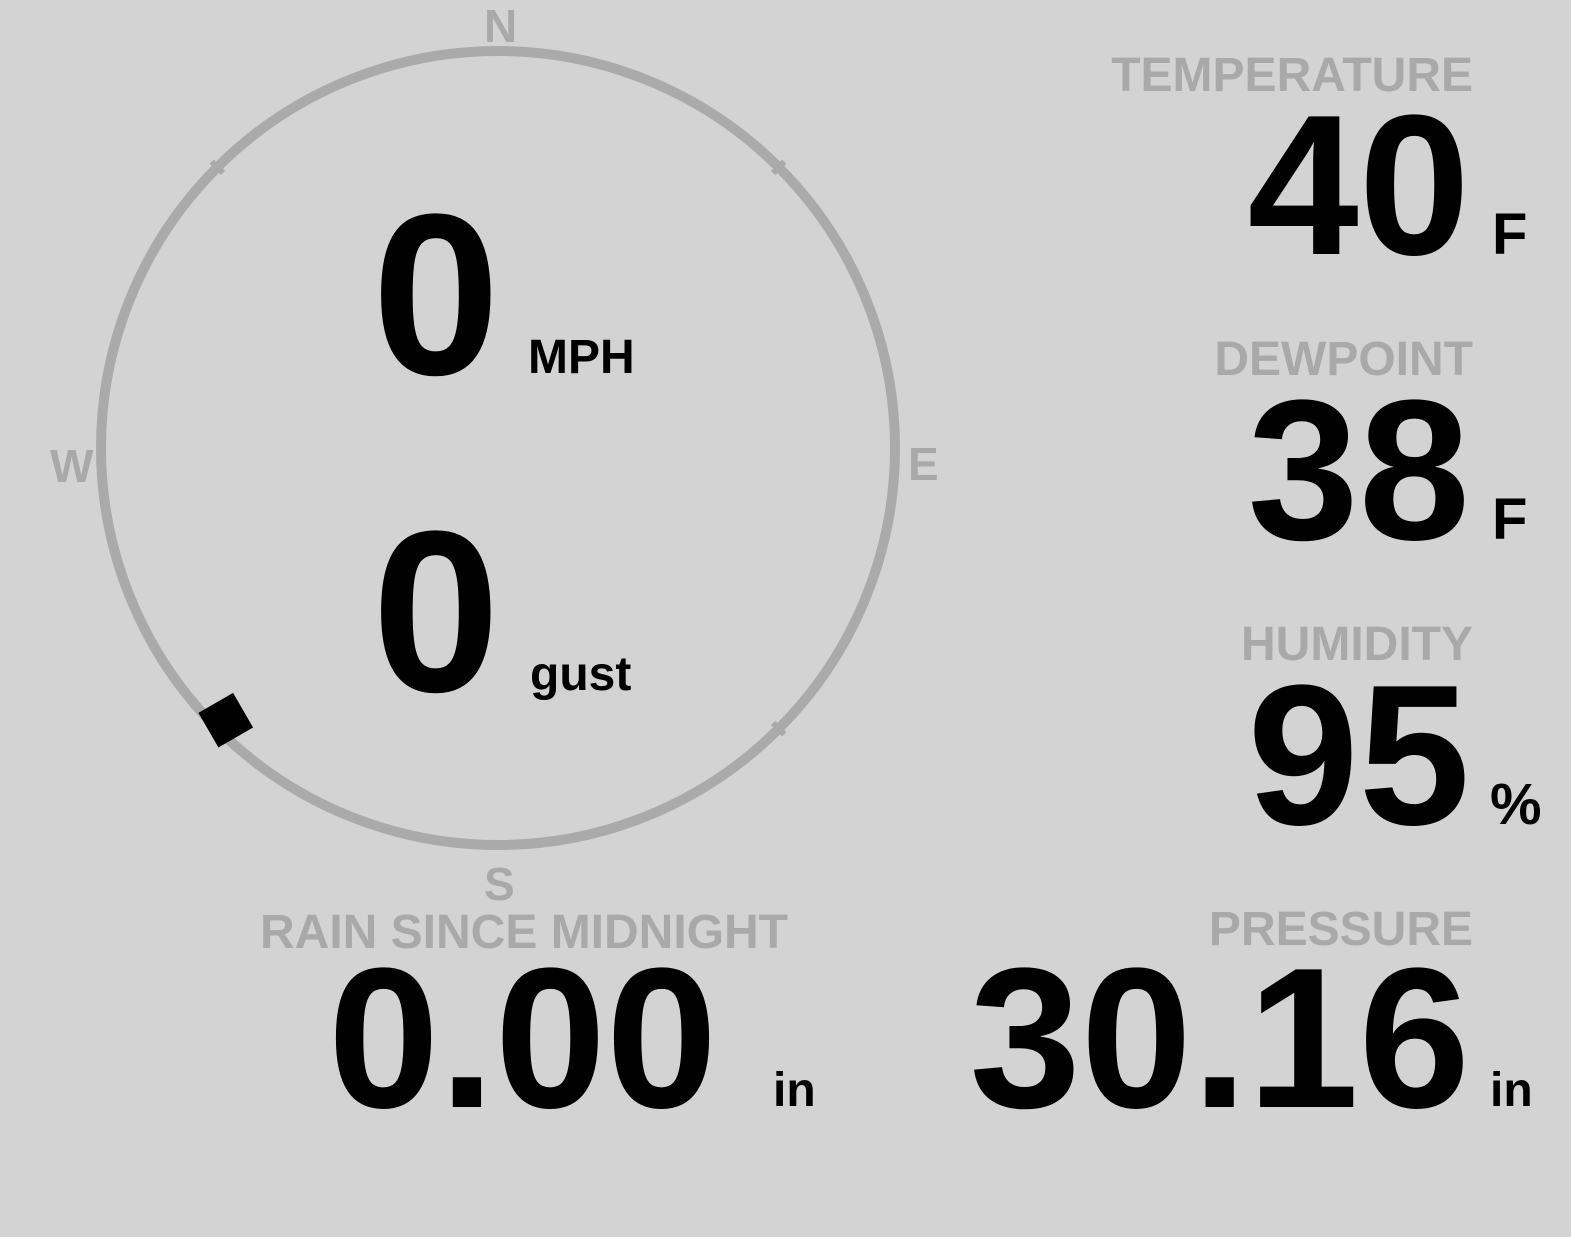  I want to click on wind-direction-marker, so click(226, 720).